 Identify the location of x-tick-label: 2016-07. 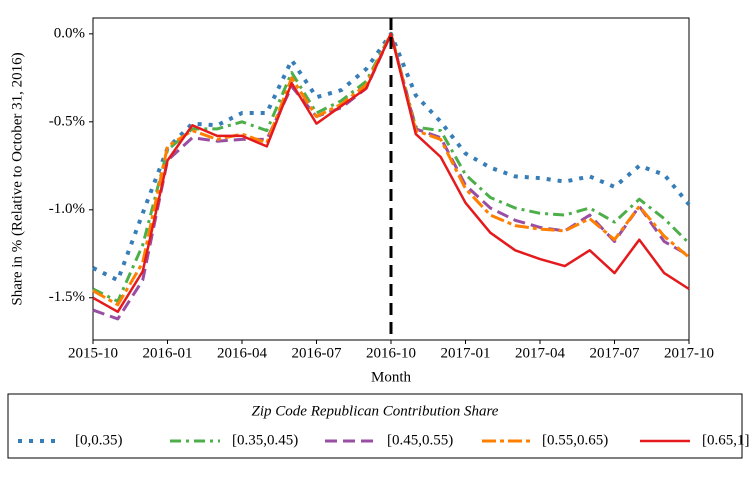
(317, 353).